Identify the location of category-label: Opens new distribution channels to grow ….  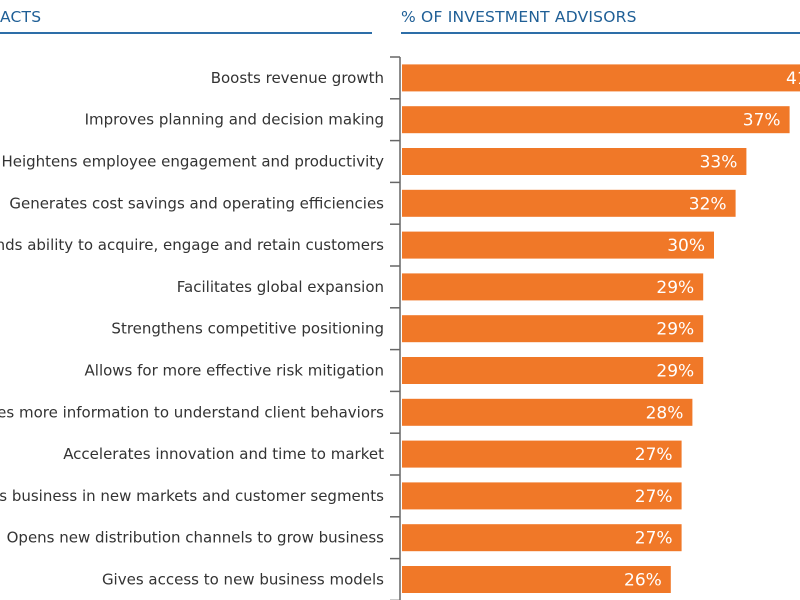
(196, 538).